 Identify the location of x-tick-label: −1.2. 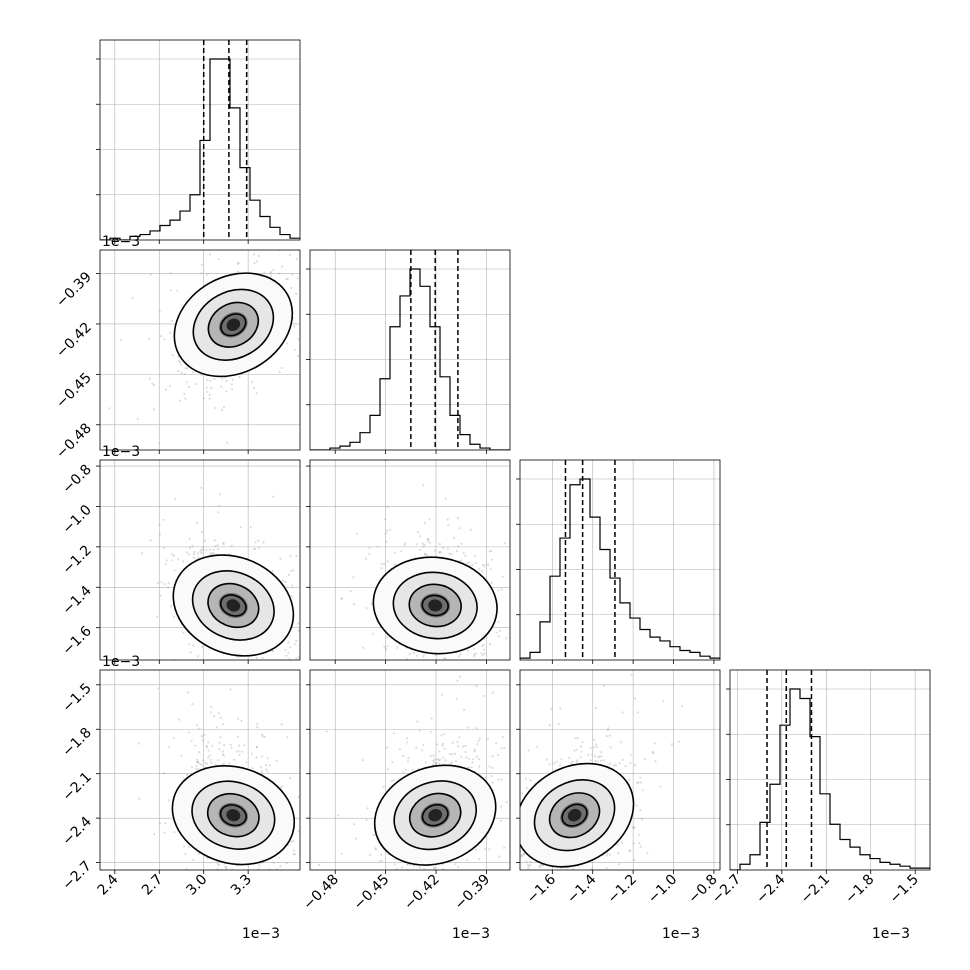
(622, 889).